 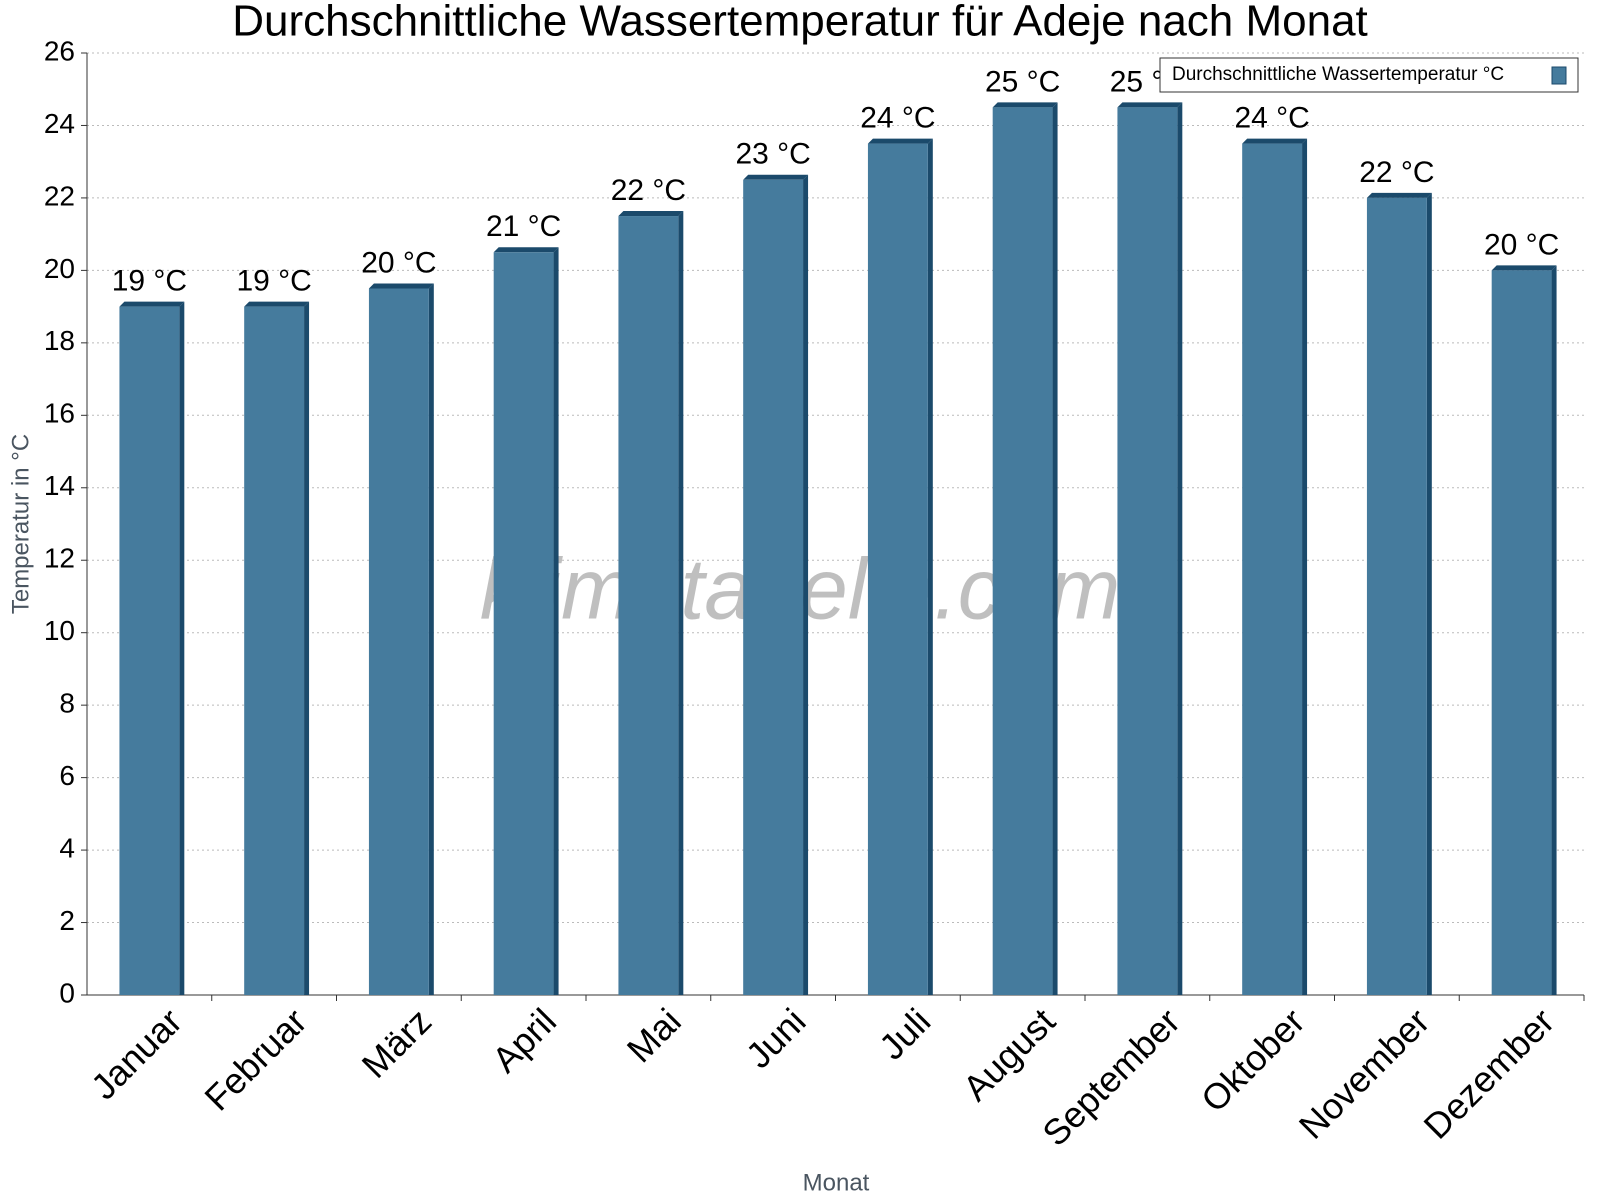 I want to click on value-label: 21 °C, so click(x=523, y=226).